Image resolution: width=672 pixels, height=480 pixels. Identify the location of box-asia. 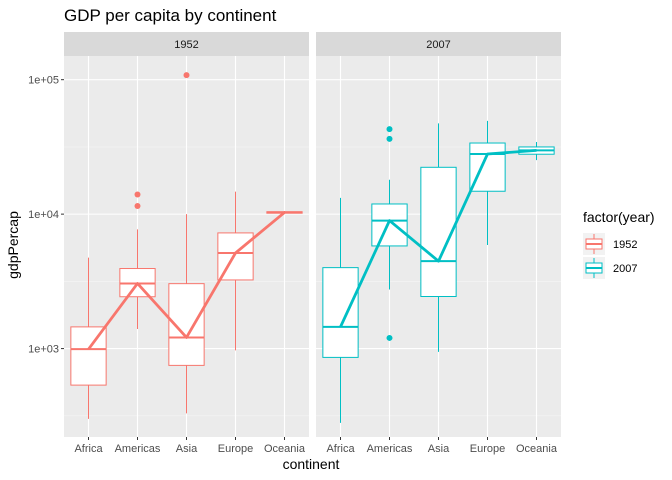
(438, 237).